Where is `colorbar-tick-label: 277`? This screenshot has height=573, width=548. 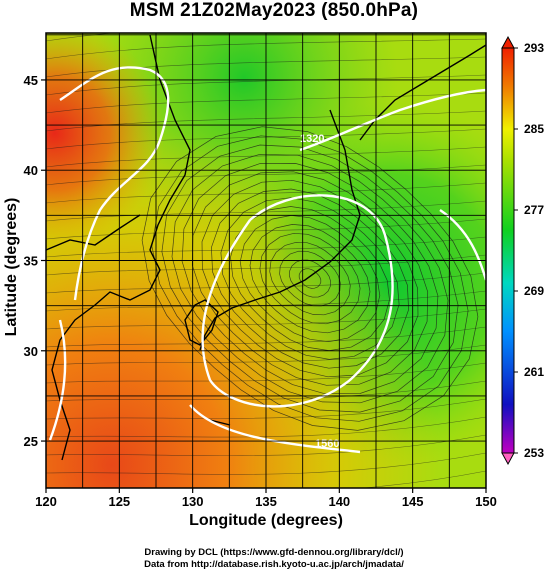 colorbar-tick-label: 277 is located at coordinates (534, 210).